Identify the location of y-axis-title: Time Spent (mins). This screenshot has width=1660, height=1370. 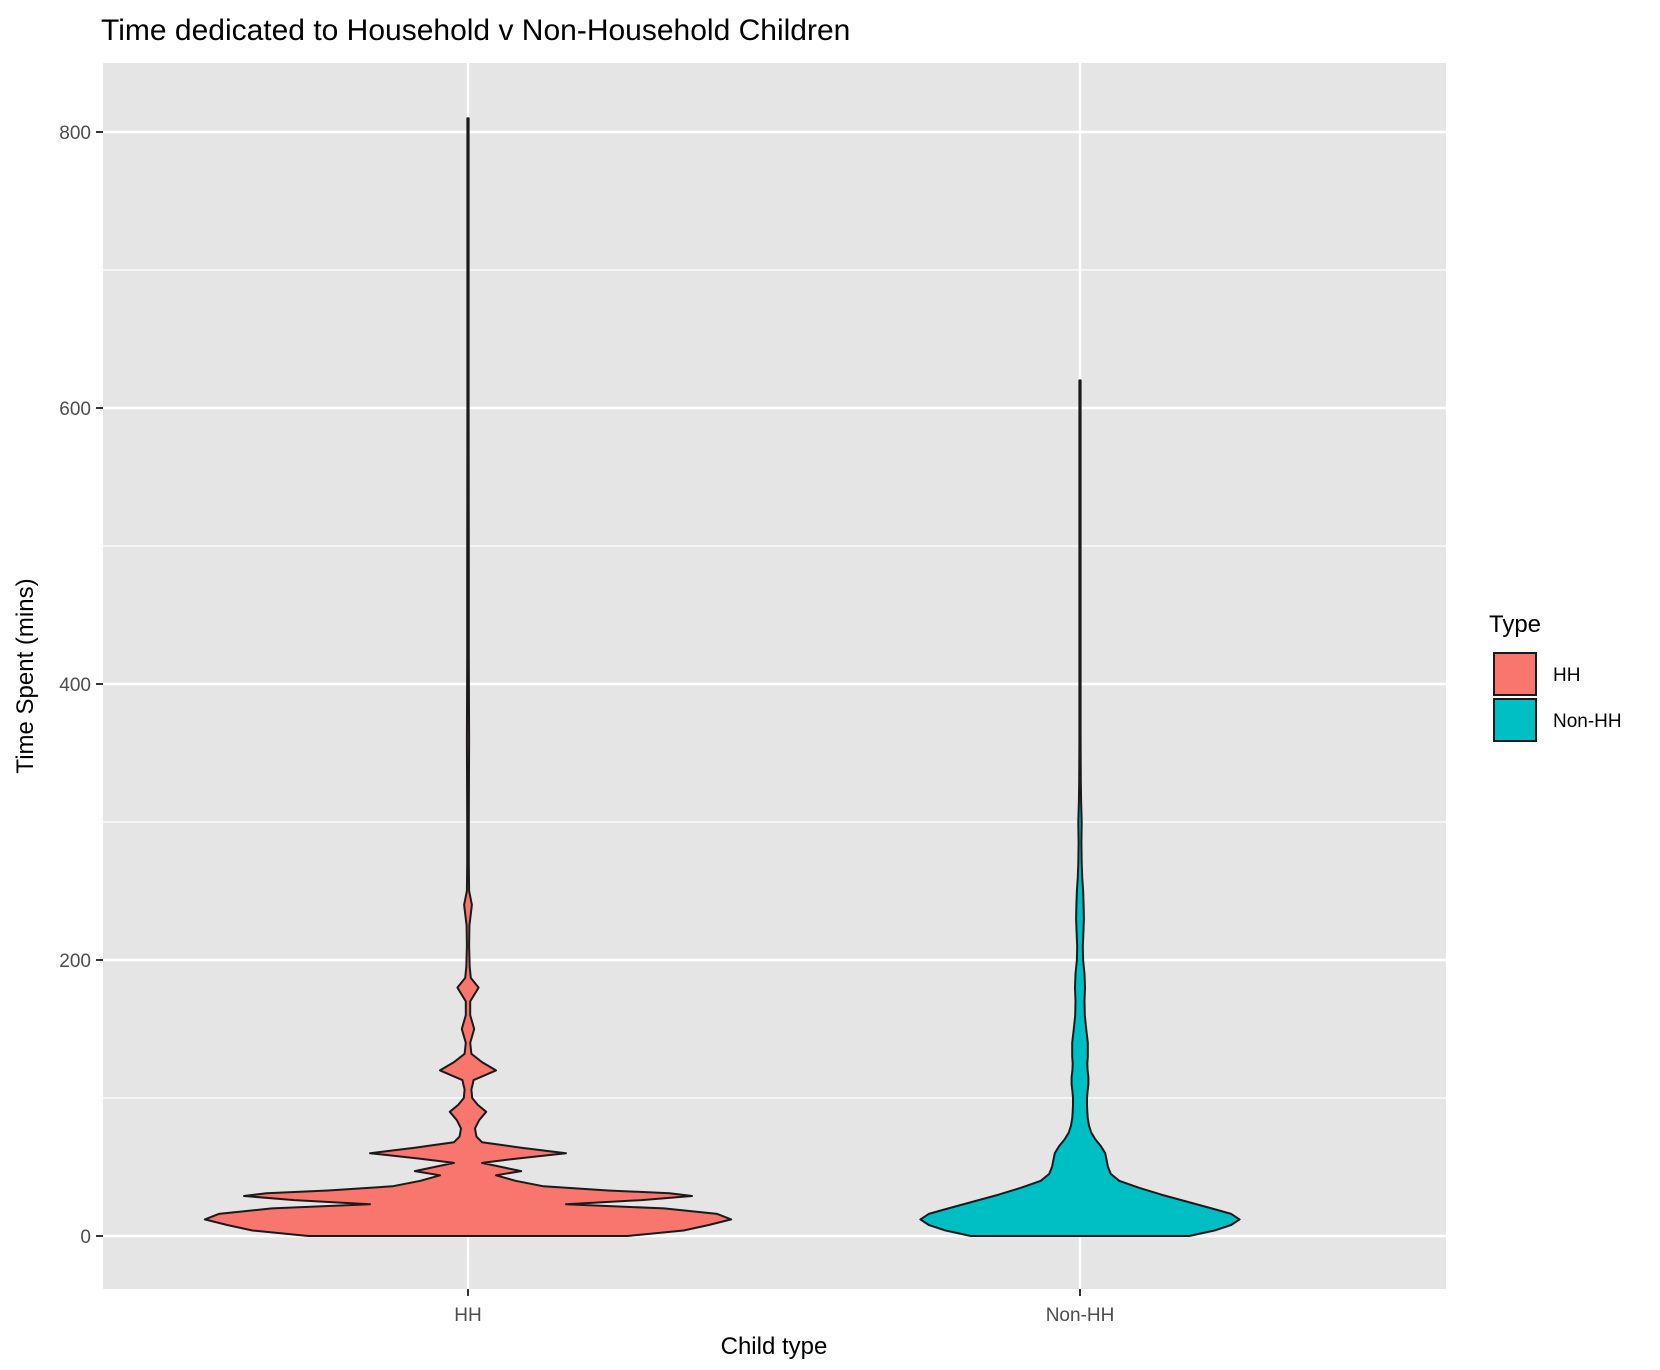
(25, 675).